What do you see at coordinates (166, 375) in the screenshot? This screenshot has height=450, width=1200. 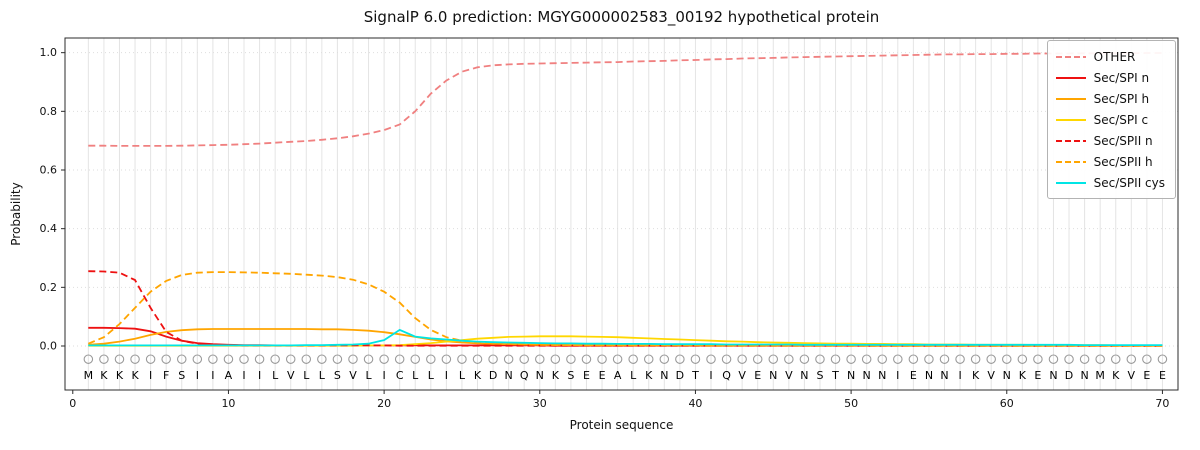 I see `residue-letter: F` at bounding box center [166, 375].